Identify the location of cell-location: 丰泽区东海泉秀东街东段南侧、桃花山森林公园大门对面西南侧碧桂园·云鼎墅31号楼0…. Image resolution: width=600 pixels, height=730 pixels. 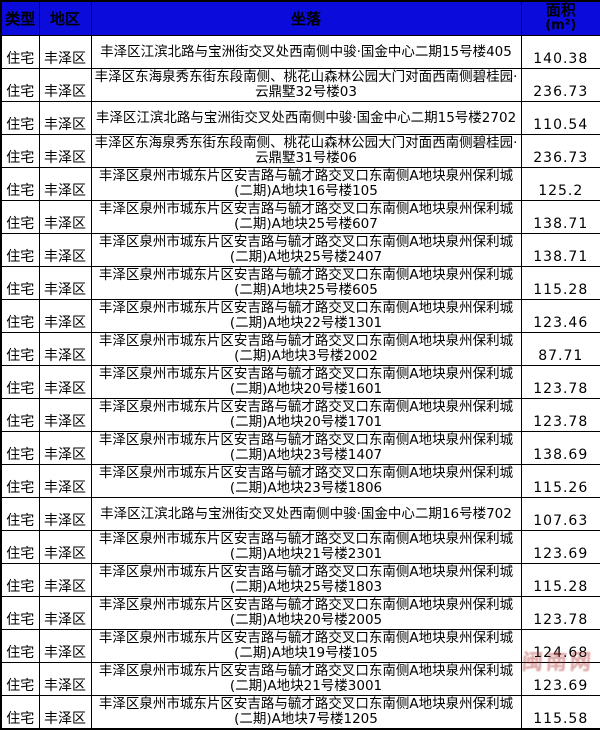
(306, 151).